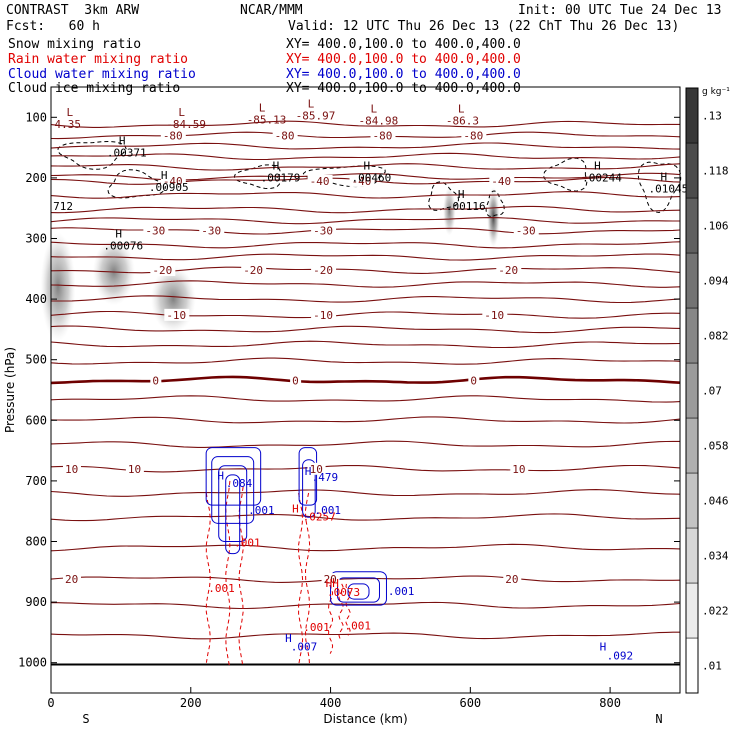  What do you see at coordinates (271, 10) in the screenshot?
I see `header-center-line1: NCAR/MMM` at bounding box center [271, 10].